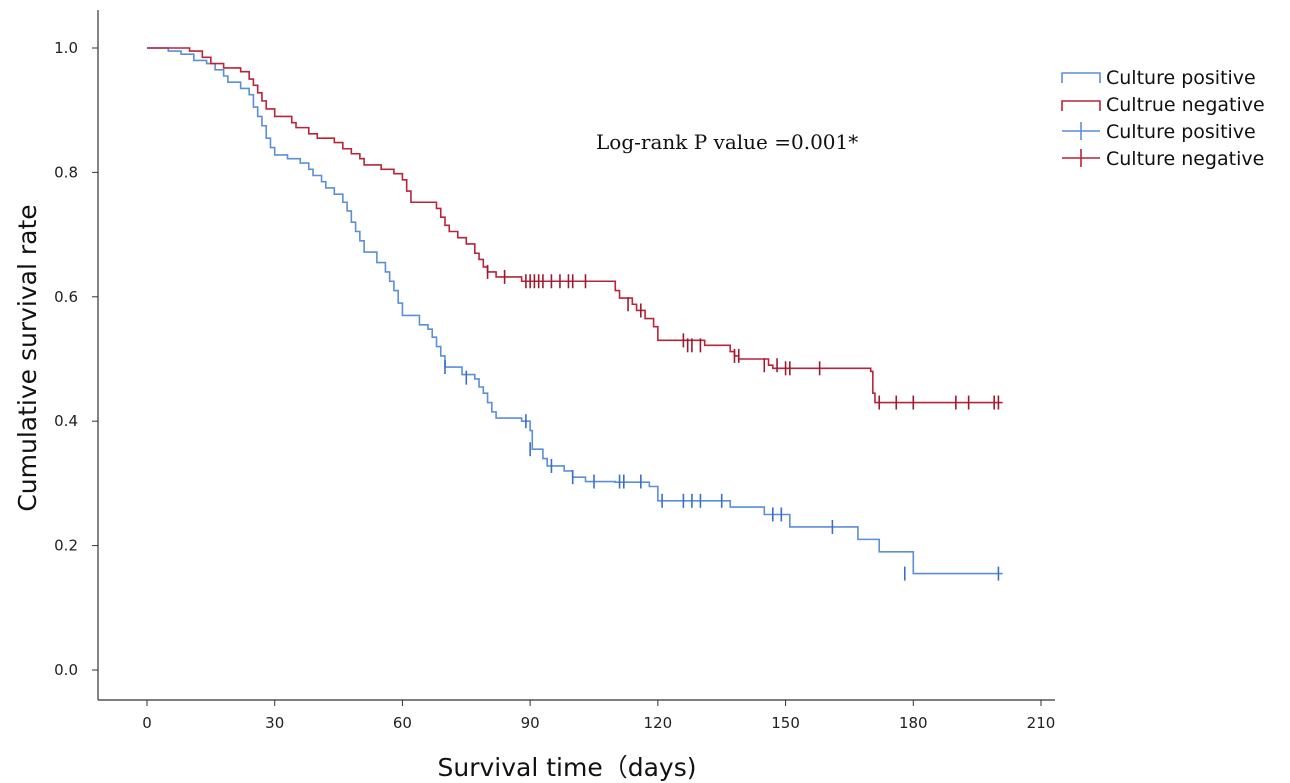 Image resolution: width=1290 pixels, height=783 pixels. What do you see at coordinates (598, 716) in the screenshot?
I see `x-tick-group: 0 30 60 90 120 150 180 210` at bounding box center [598, 716].